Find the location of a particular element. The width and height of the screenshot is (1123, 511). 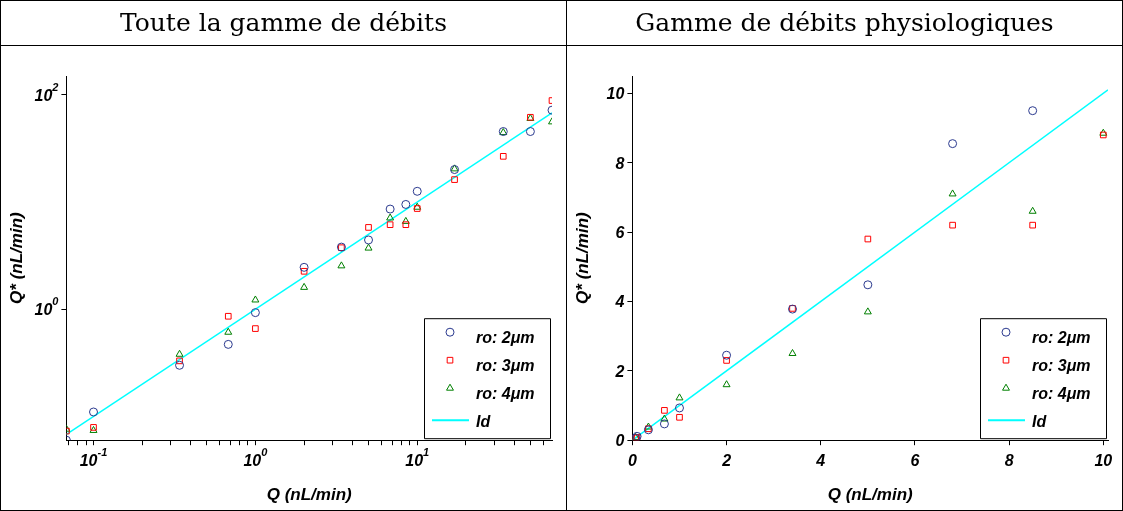

y-tick-label: 8 is located at coordinates (620, 163).